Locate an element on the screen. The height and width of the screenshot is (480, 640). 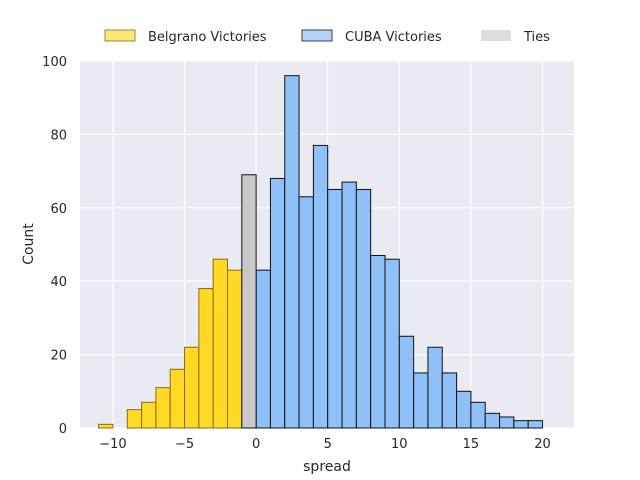
x-tick-labels: −10 −5 0 5 10 15 20 is located at coordinates (325, 444).